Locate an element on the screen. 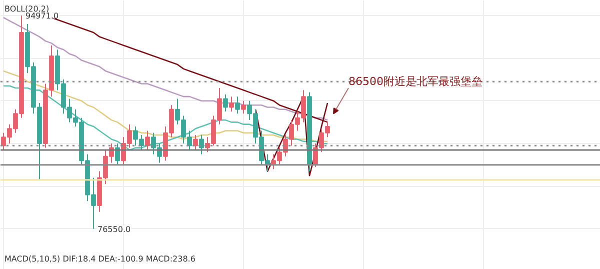  text: BOLL(20,2) is located at coordinates (27, 9).